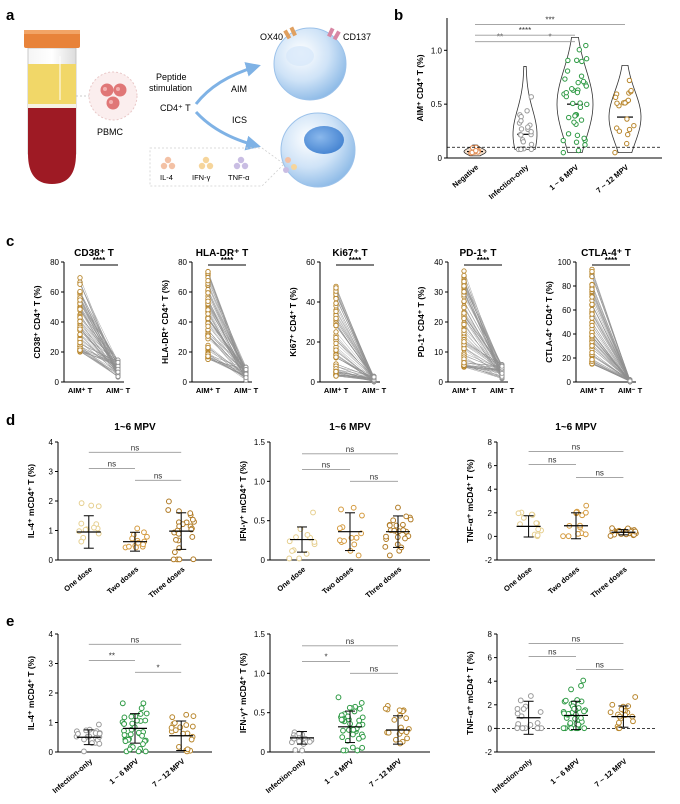  What do you see at coordinates (222, 253) in the screenshot?
I see `panel-title: HLA-DR⁺ T` at bounding box center [222, 253].